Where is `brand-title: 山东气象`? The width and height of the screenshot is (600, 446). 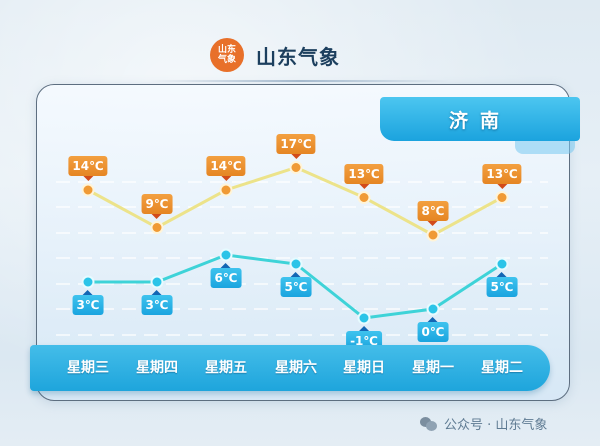
brand-title: 山东气象 is located at coordinates (298, 56).